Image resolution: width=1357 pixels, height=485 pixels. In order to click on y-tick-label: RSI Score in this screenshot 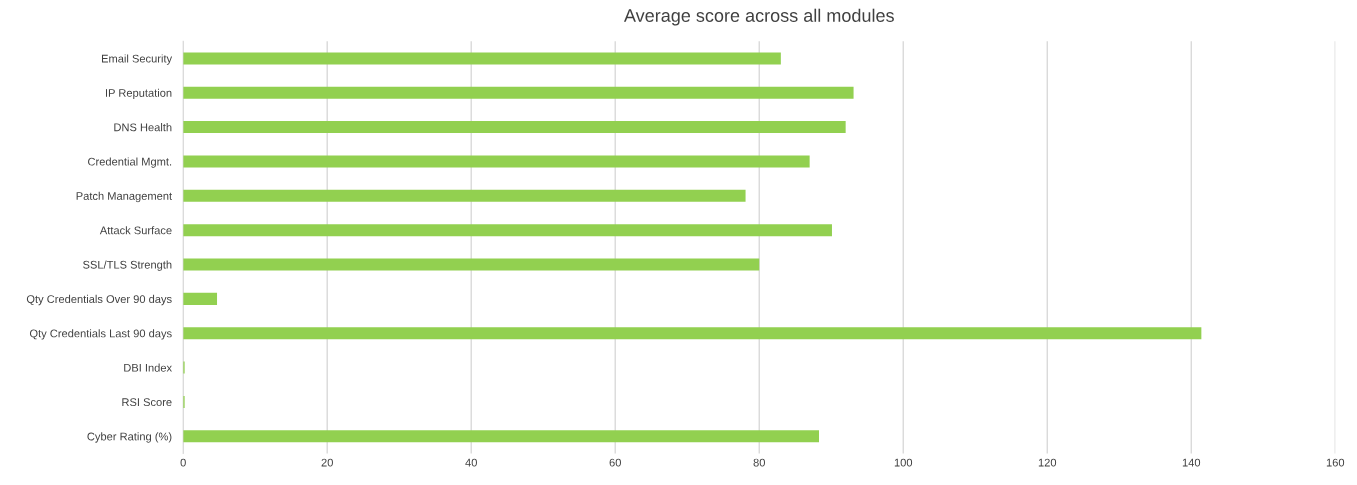, I will do `click(147, 402)`.